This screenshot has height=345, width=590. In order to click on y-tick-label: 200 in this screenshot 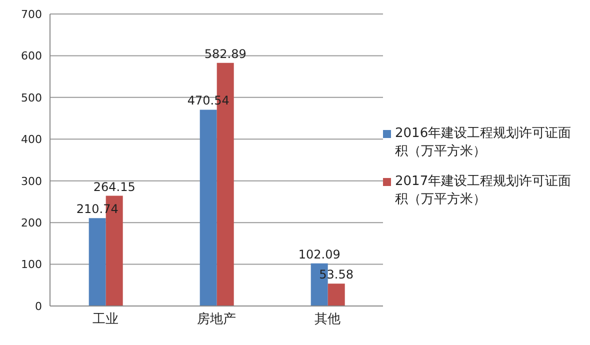, I will do `click(31, 223)`.